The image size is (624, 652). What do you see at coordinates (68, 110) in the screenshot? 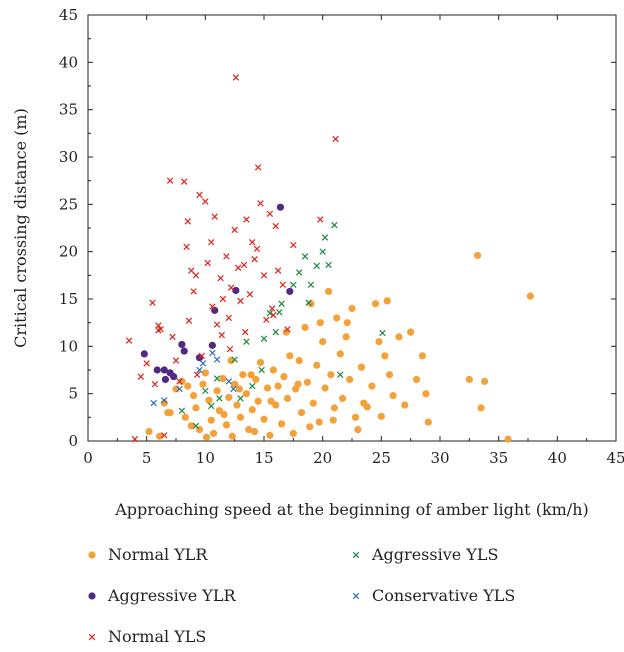
I see `y-tick-label: 35` at bounding box center [68, 110].